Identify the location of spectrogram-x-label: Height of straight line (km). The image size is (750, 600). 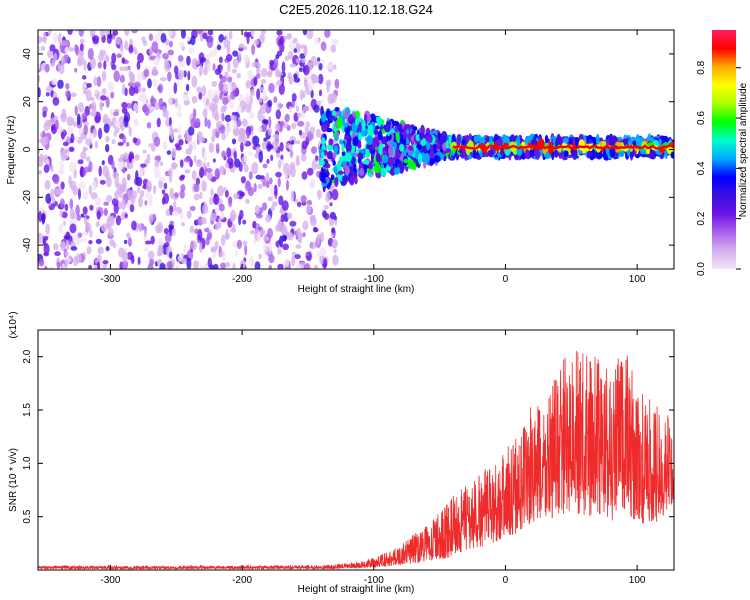
(356, 289).